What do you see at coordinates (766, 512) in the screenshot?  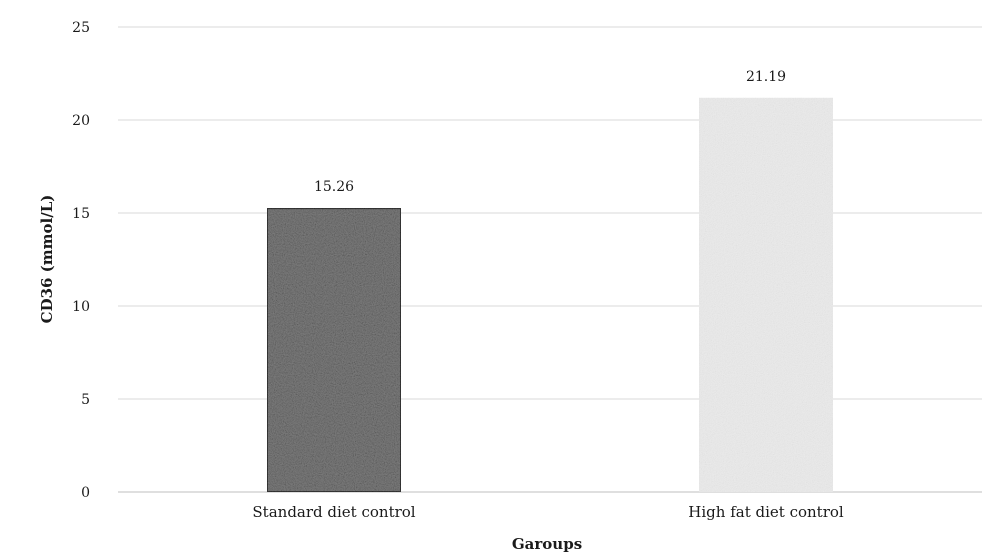 I see `x-category-label: High fat diet control` at bounding box center [766, 512].